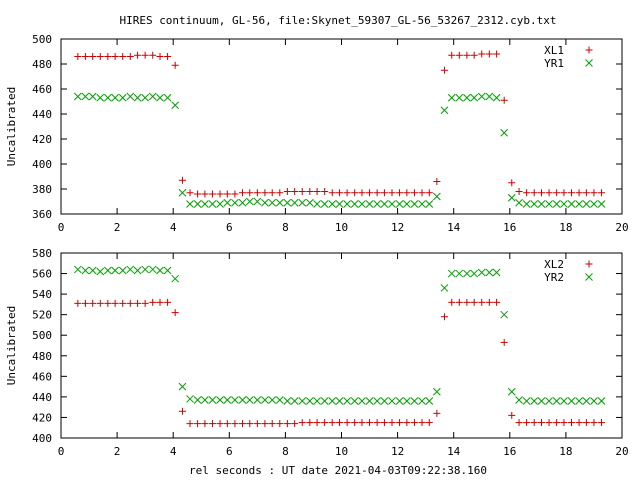 The image size is (640, 480). Describe the element at coordinates (42, 214) in the screenshot. I see `y-tick-label: 360` at that location.